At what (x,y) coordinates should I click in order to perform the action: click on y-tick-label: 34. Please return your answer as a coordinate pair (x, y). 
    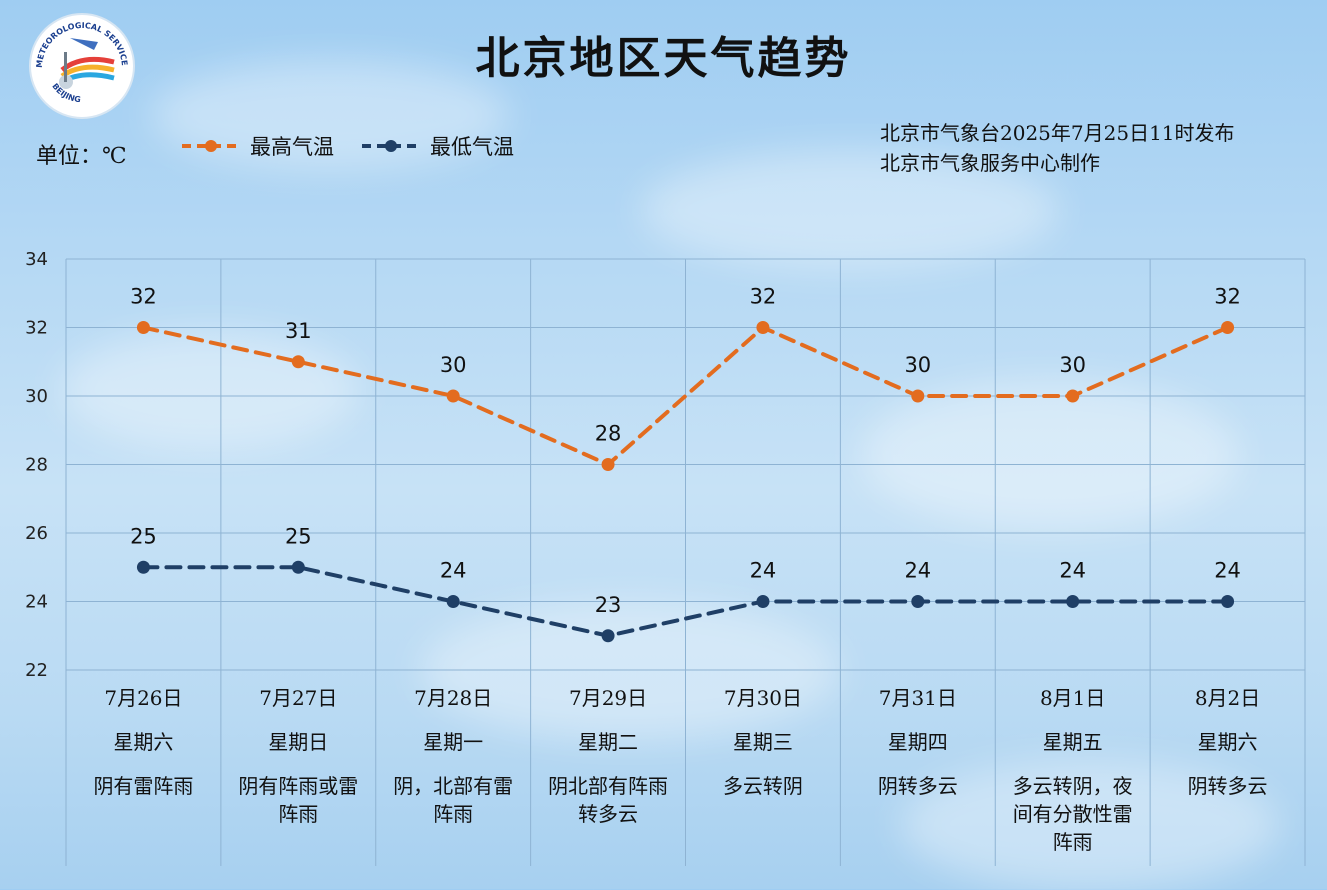
    Looking at the image, I should click on (36, 259).